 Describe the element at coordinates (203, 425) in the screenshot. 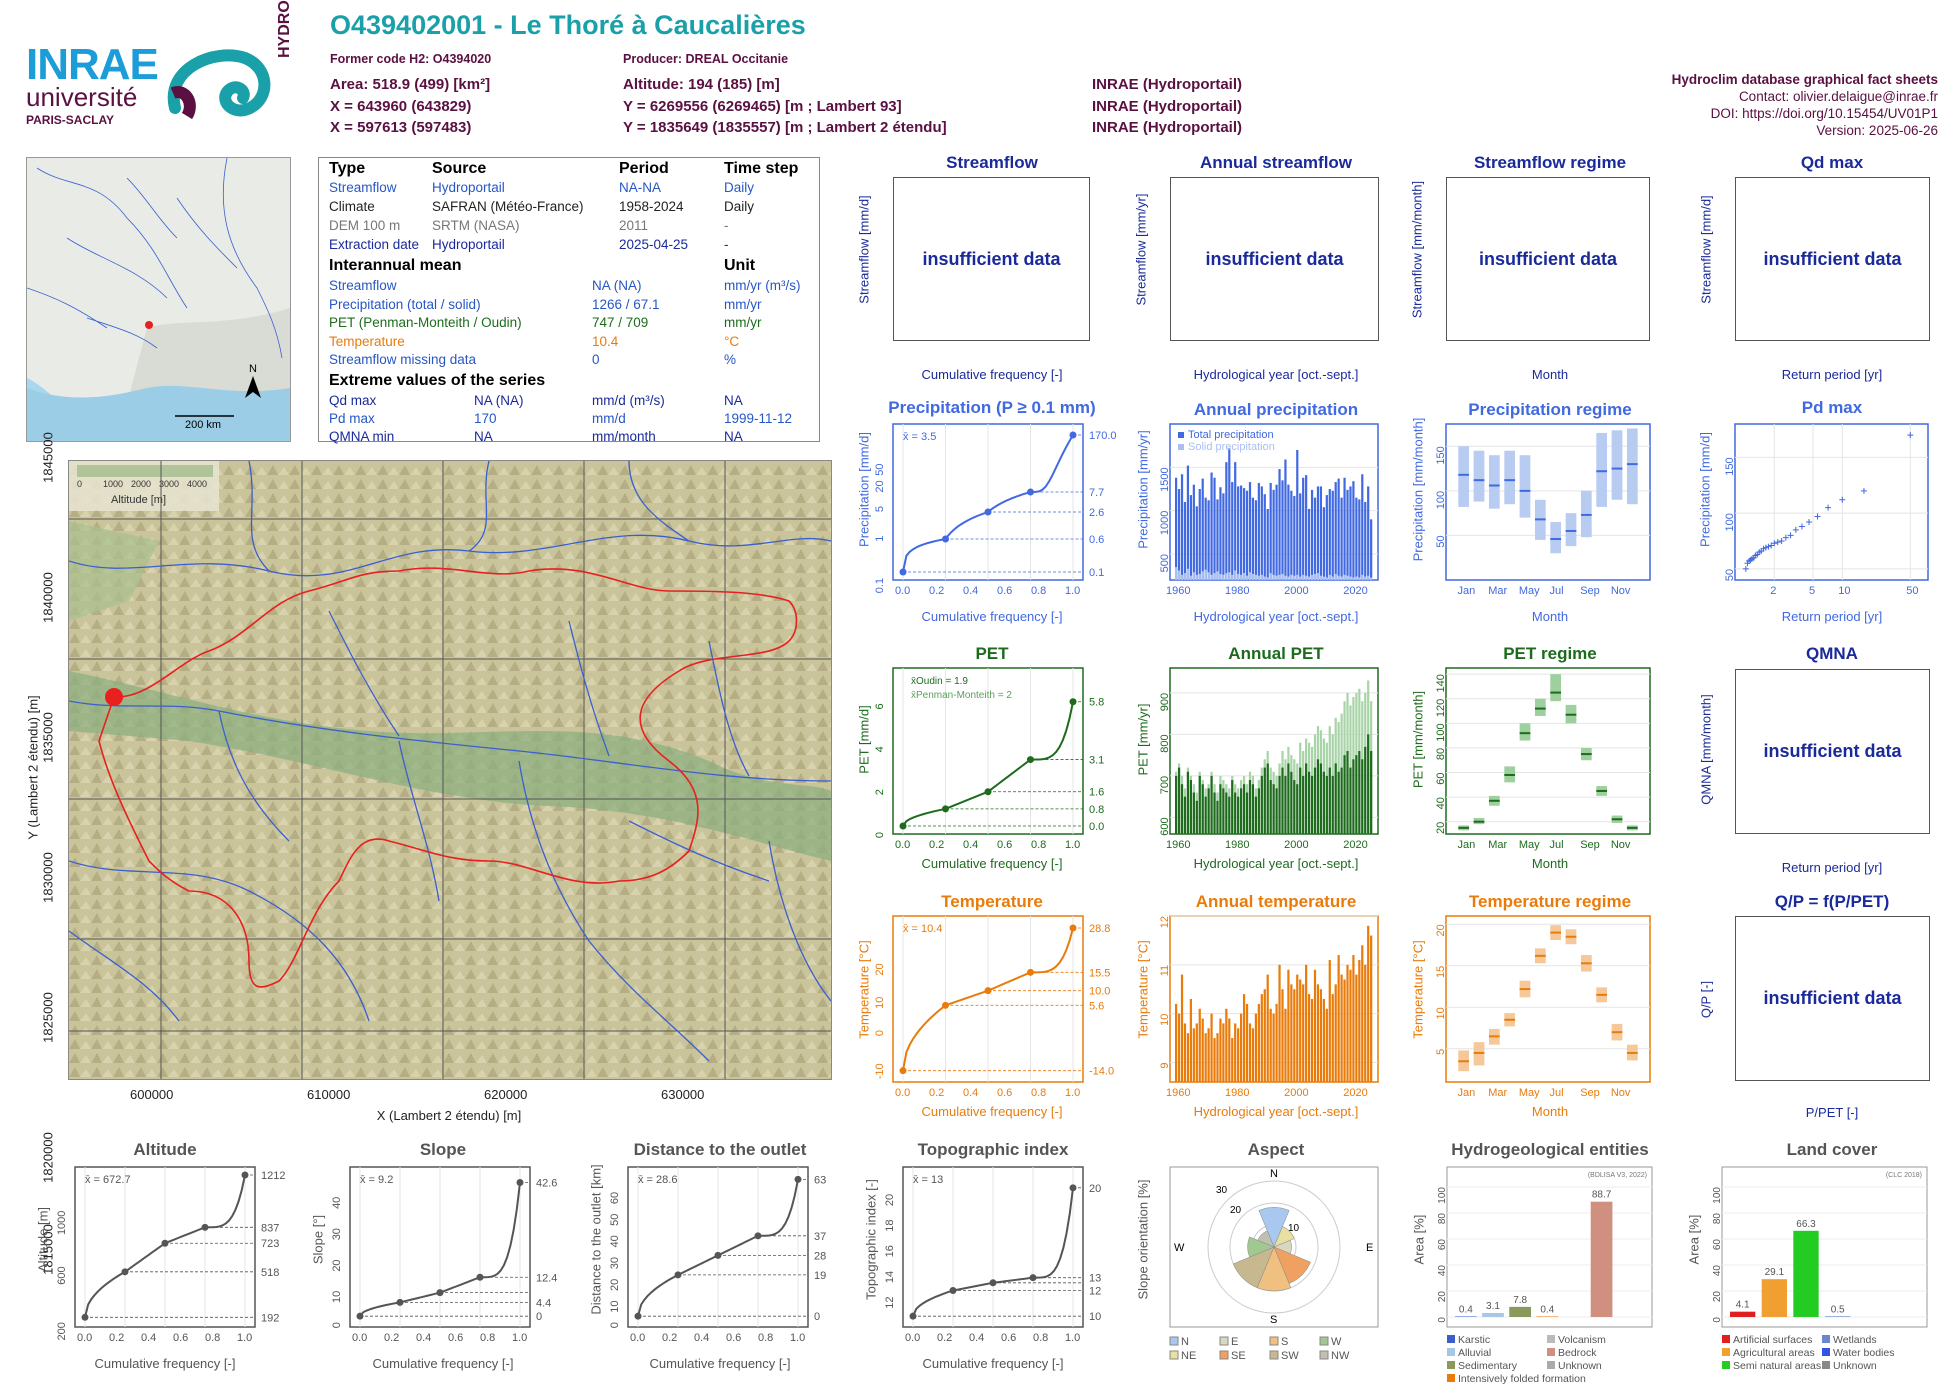

I see `map-scale-label: 200 km` at that location.